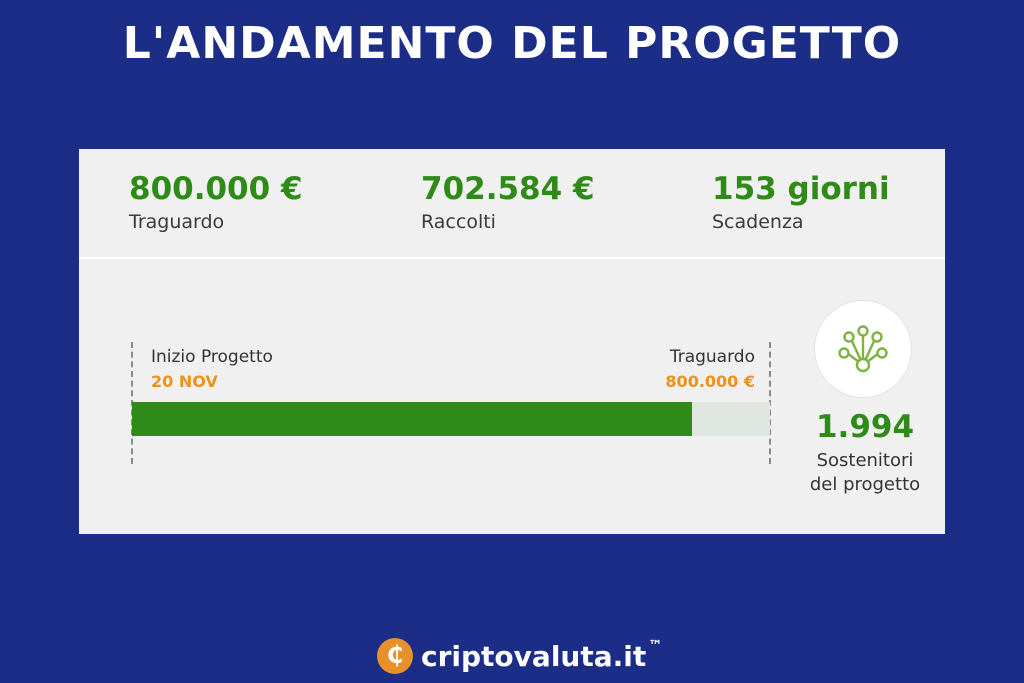  Describe the element at coordinates (216, 189) in the screenshot. I see `stat-goal-value: 800.000 €` at that location.